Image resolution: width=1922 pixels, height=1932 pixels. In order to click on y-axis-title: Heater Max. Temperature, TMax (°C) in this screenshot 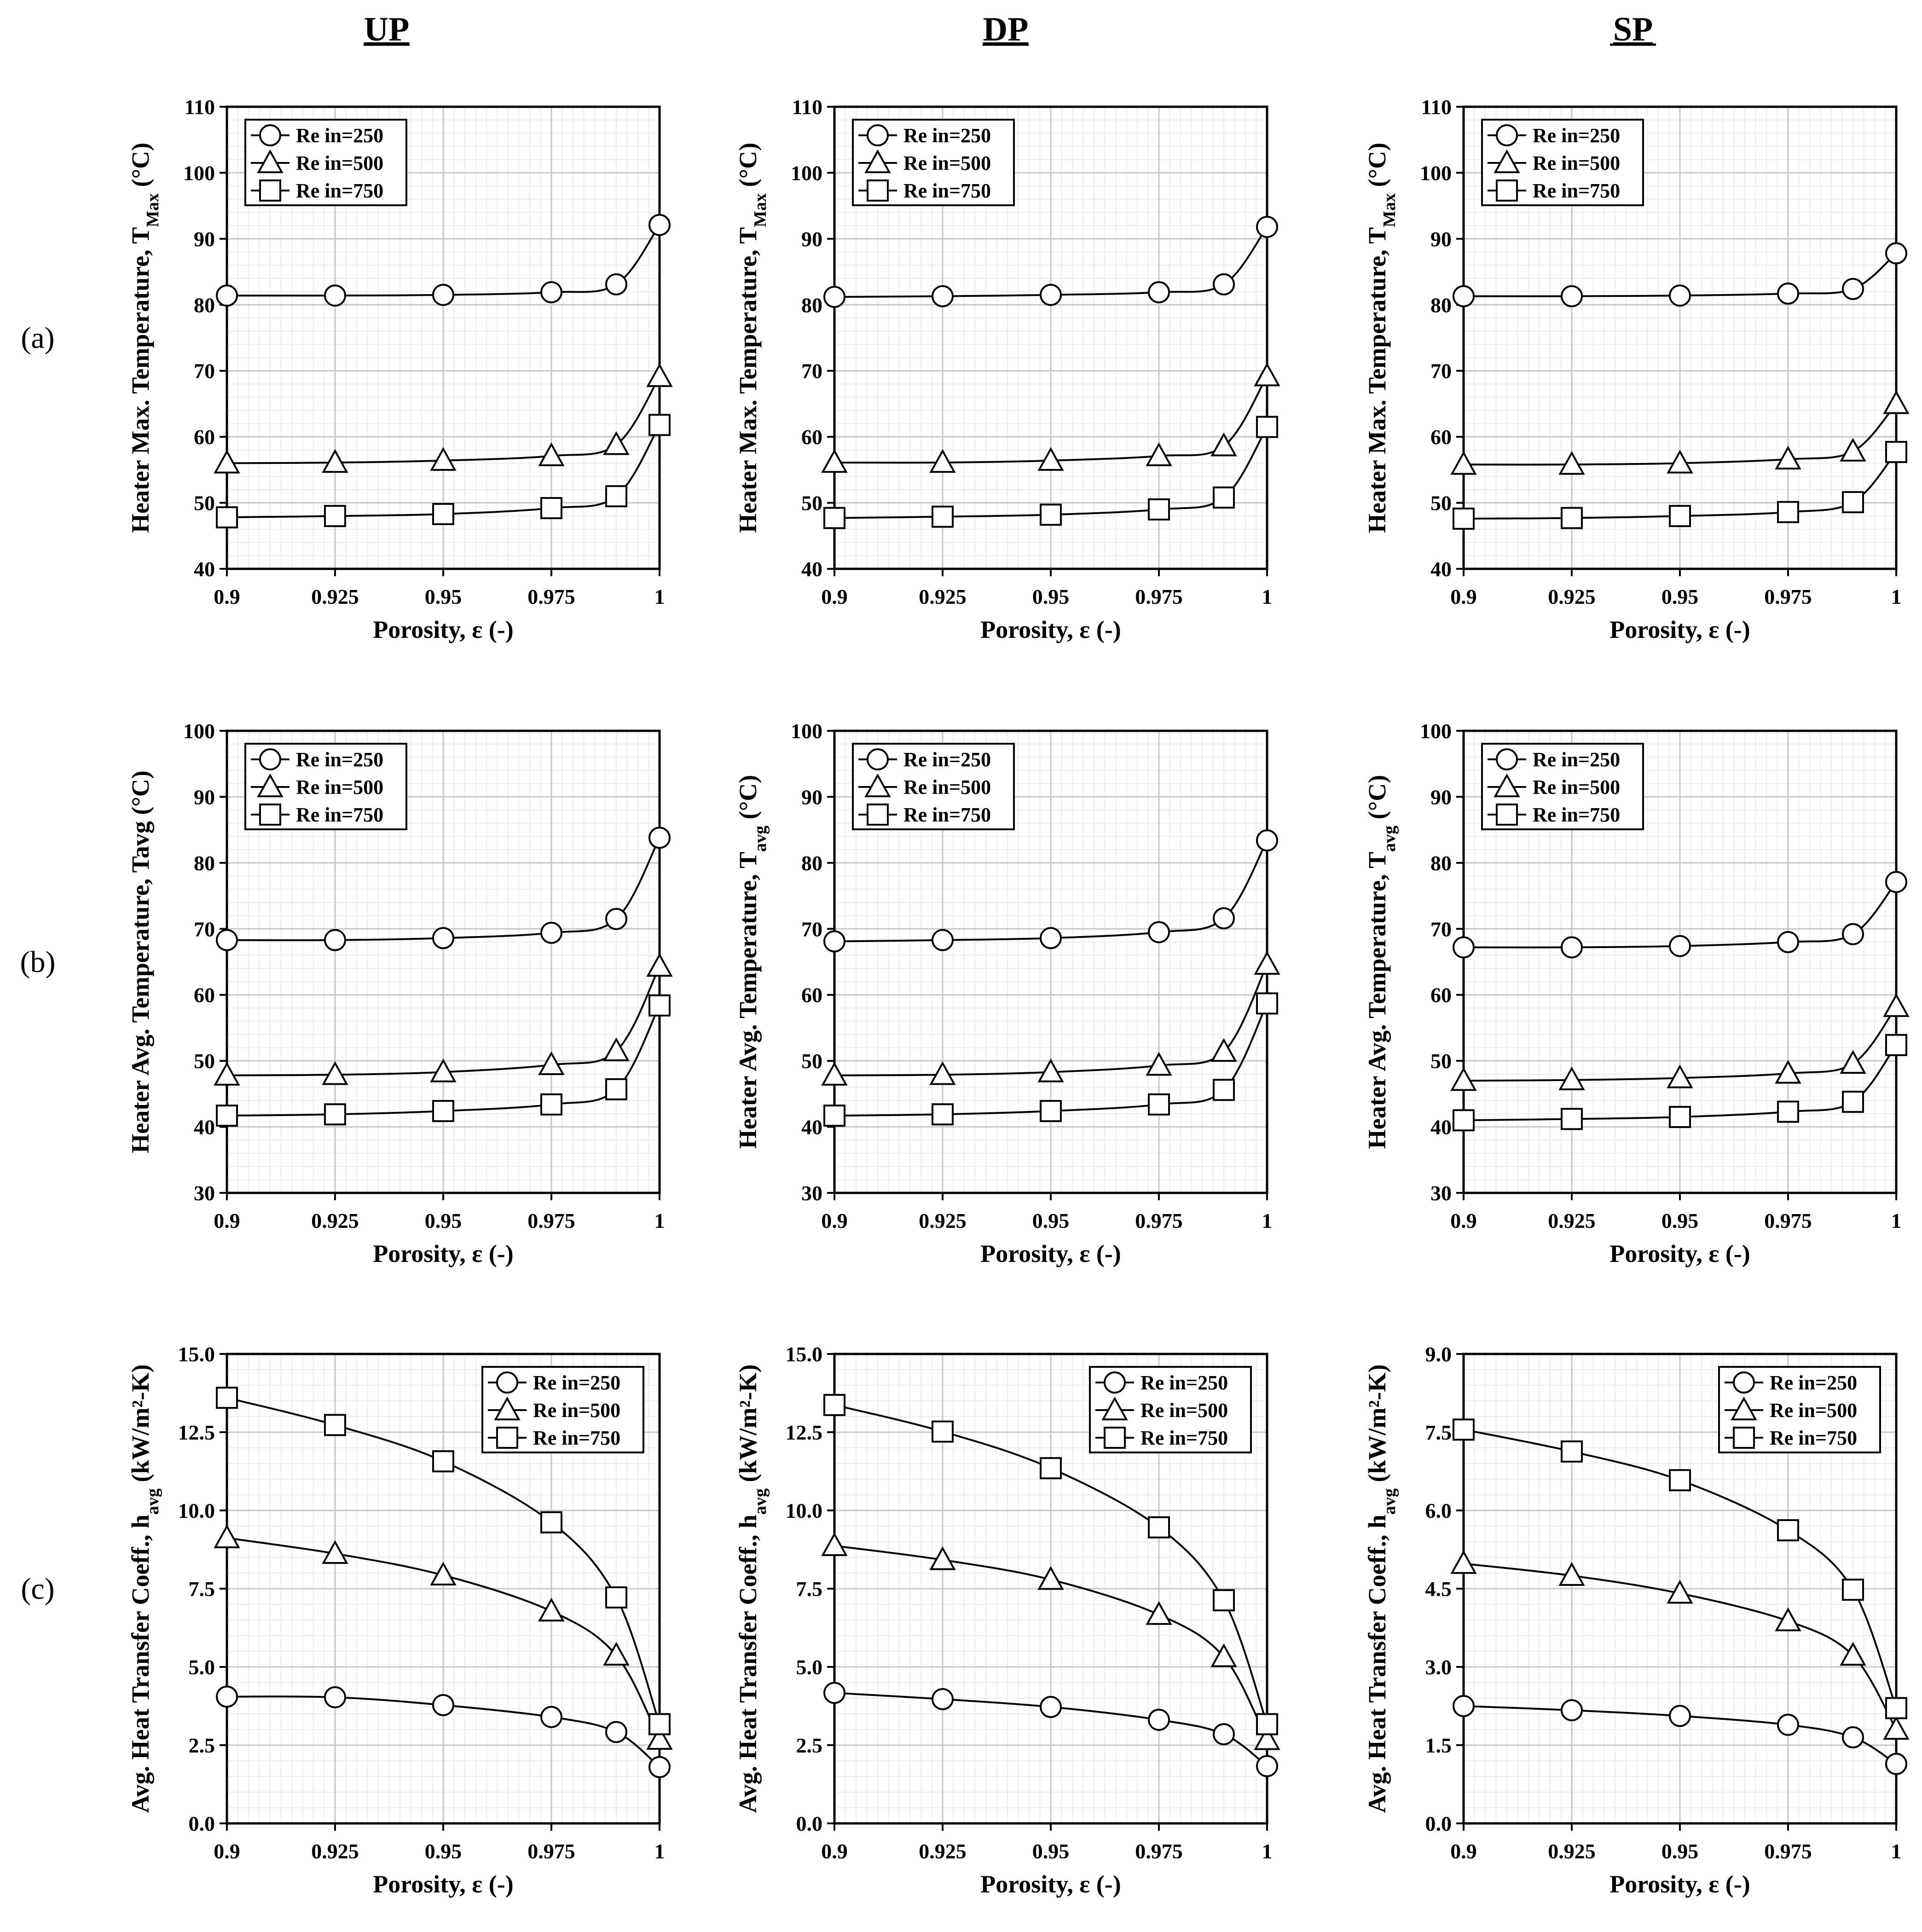, I will do `click(144, 338)`.